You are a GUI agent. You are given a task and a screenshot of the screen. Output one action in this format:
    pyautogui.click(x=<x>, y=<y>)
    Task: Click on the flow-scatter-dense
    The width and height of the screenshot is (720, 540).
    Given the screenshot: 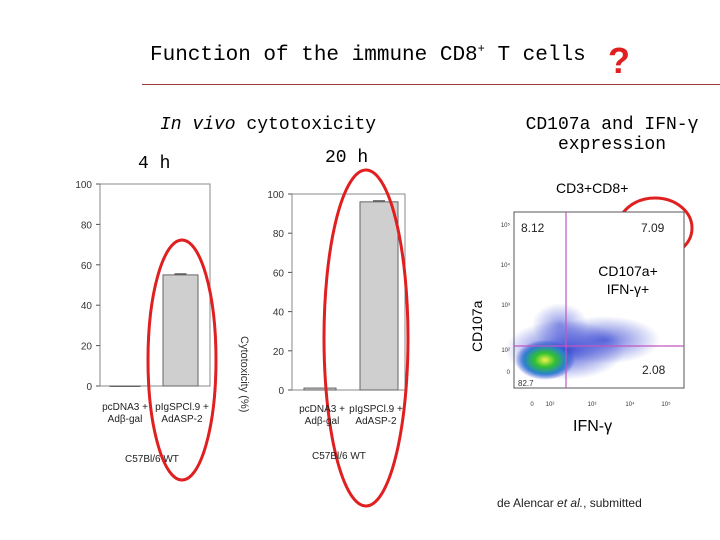 What is the action you would take?
    pyautogui.click(x=545, y=360)
    